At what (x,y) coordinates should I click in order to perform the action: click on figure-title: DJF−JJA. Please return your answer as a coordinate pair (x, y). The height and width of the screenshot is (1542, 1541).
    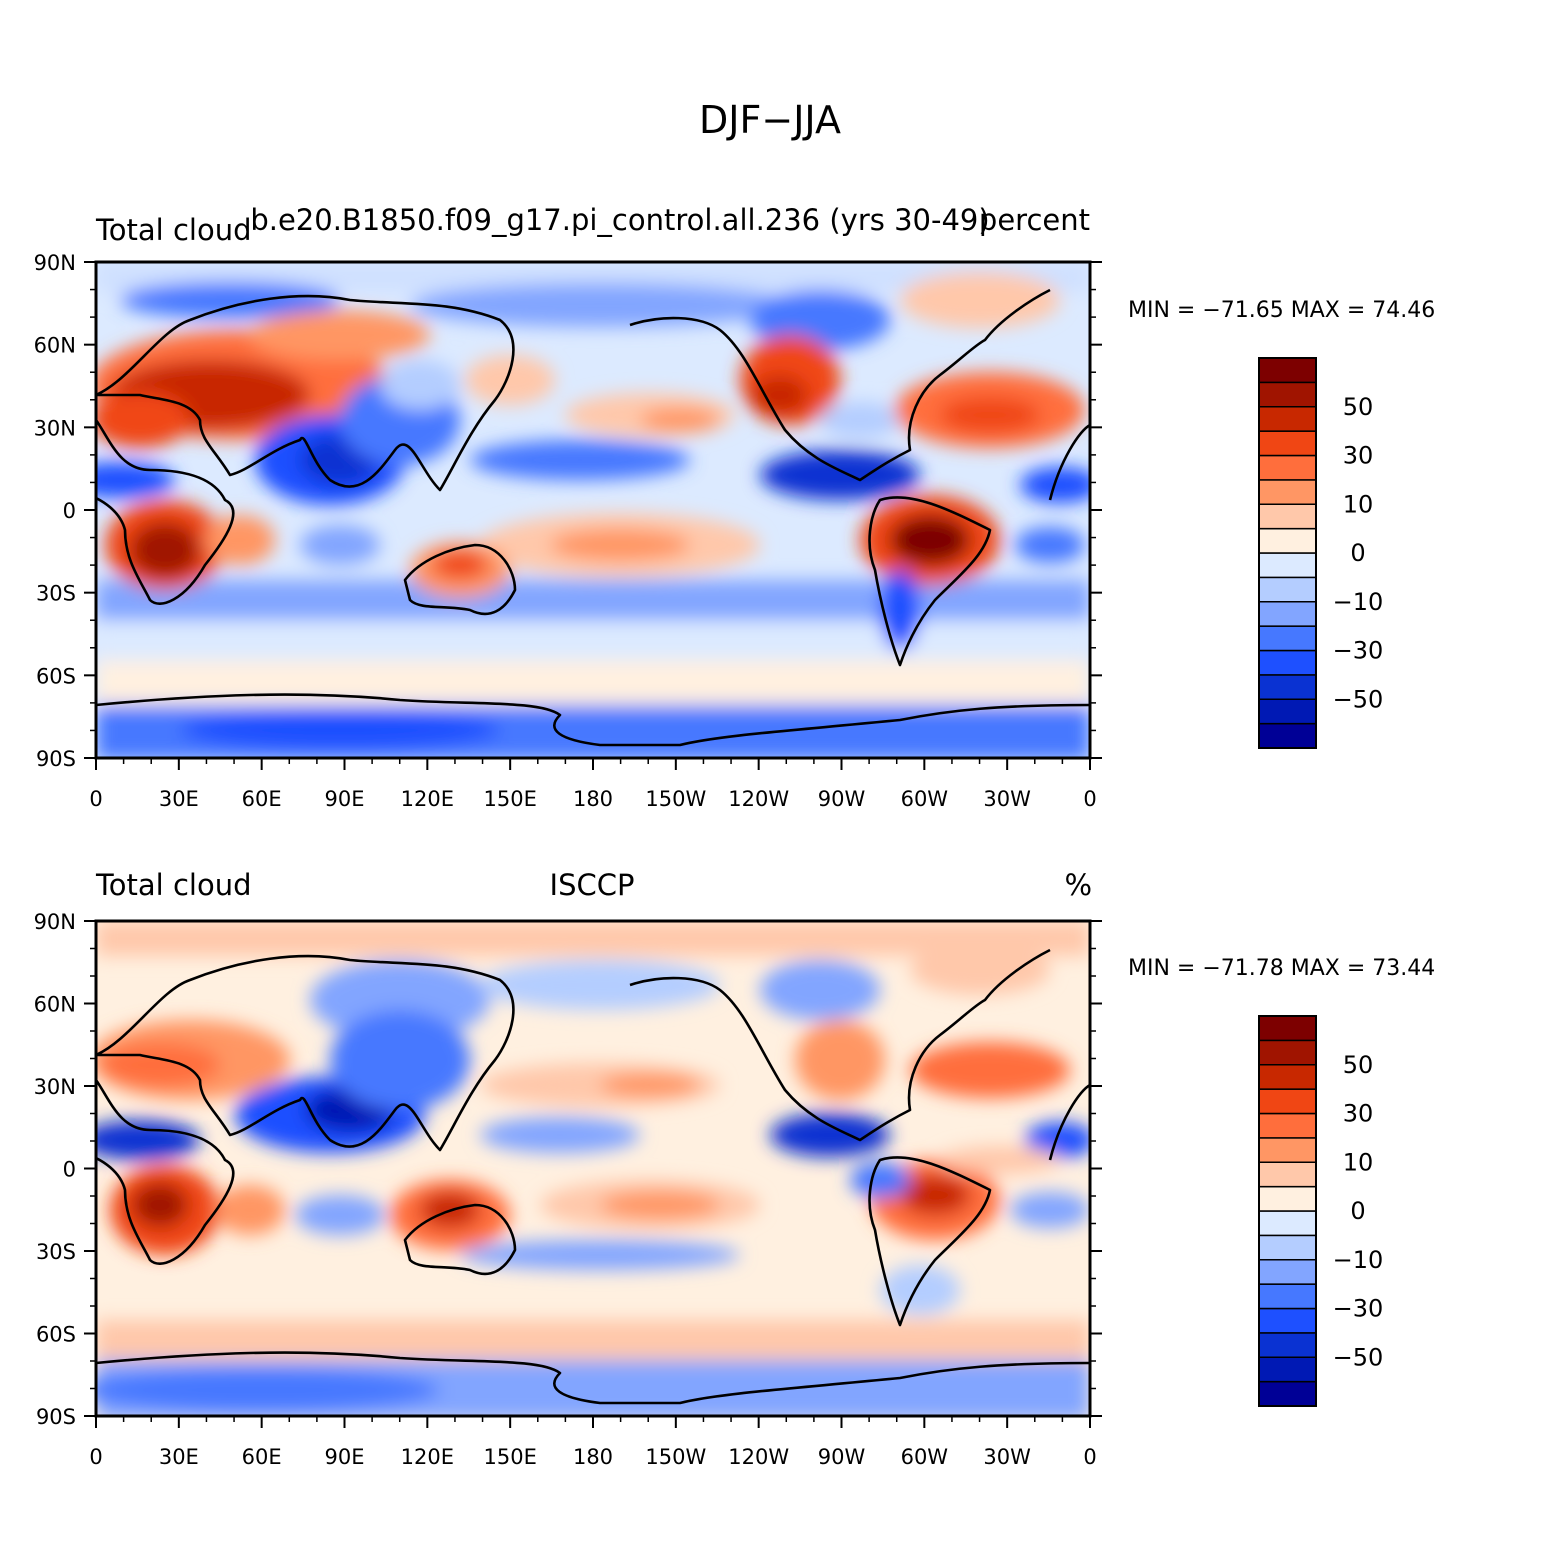
    Looking at the image, I should click on (770, 120).